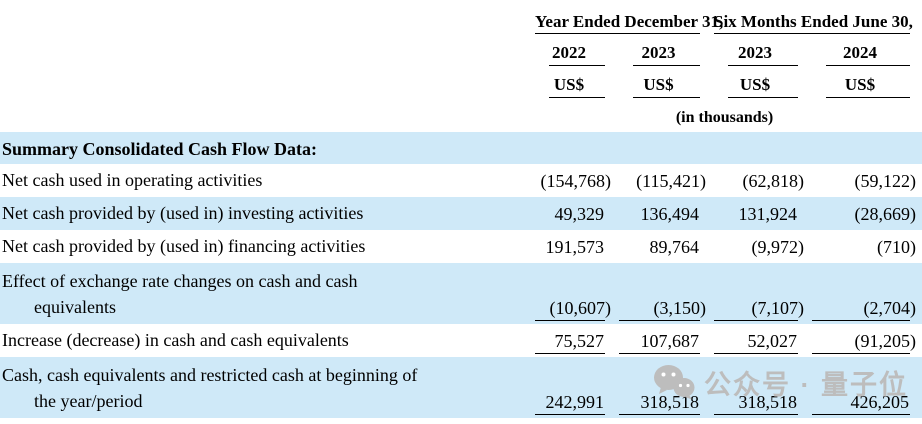  What do you see at coordinates (664, 340) in the screenshot?
I see `value-cell: 107,687` at bounding box center [664, 340].